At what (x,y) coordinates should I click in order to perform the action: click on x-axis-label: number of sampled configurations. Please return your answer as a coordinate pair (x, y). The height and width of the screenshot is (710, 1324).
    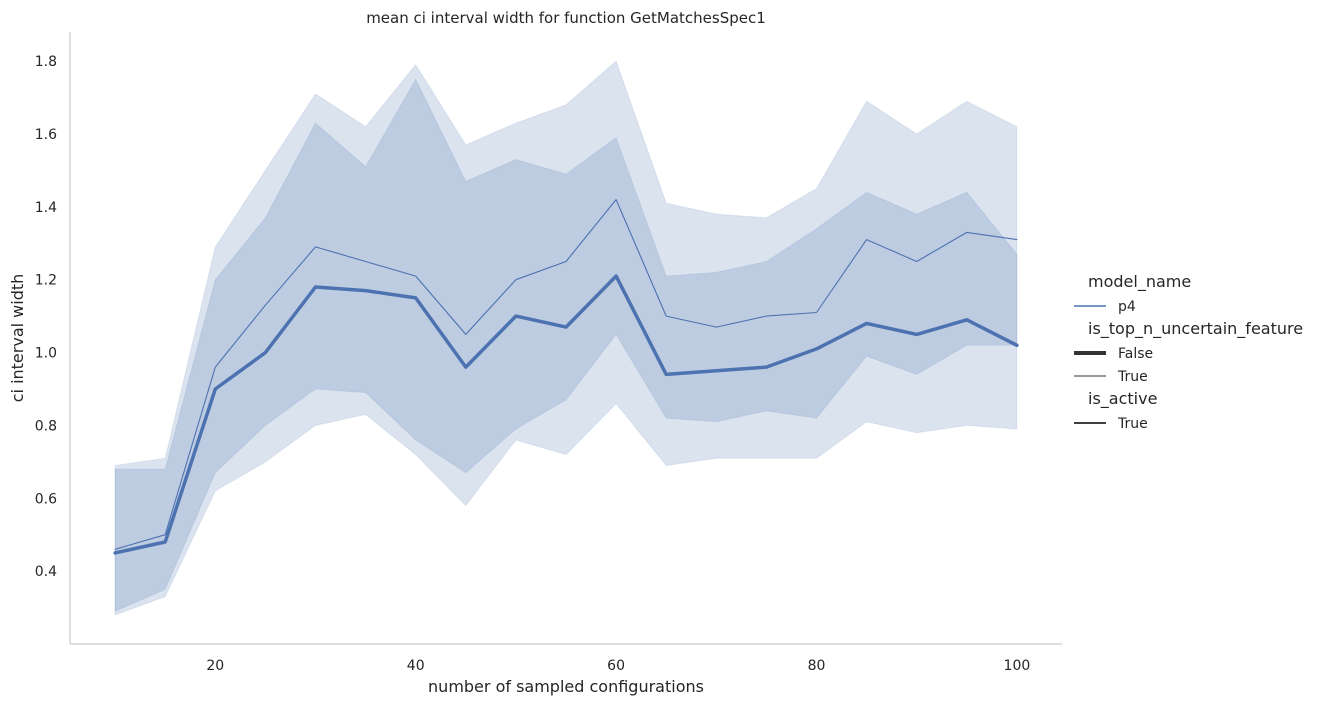
    Looking at the image, I should click on (566, 686).